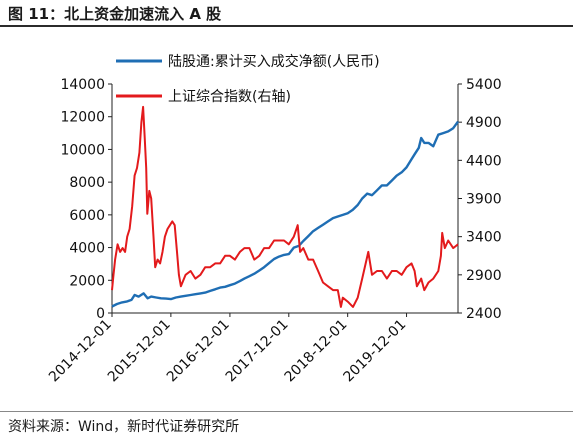  Describe the element at coordinates (484, 238) in the screenshot. I see `y-right-tick-label: 3400` at that location.